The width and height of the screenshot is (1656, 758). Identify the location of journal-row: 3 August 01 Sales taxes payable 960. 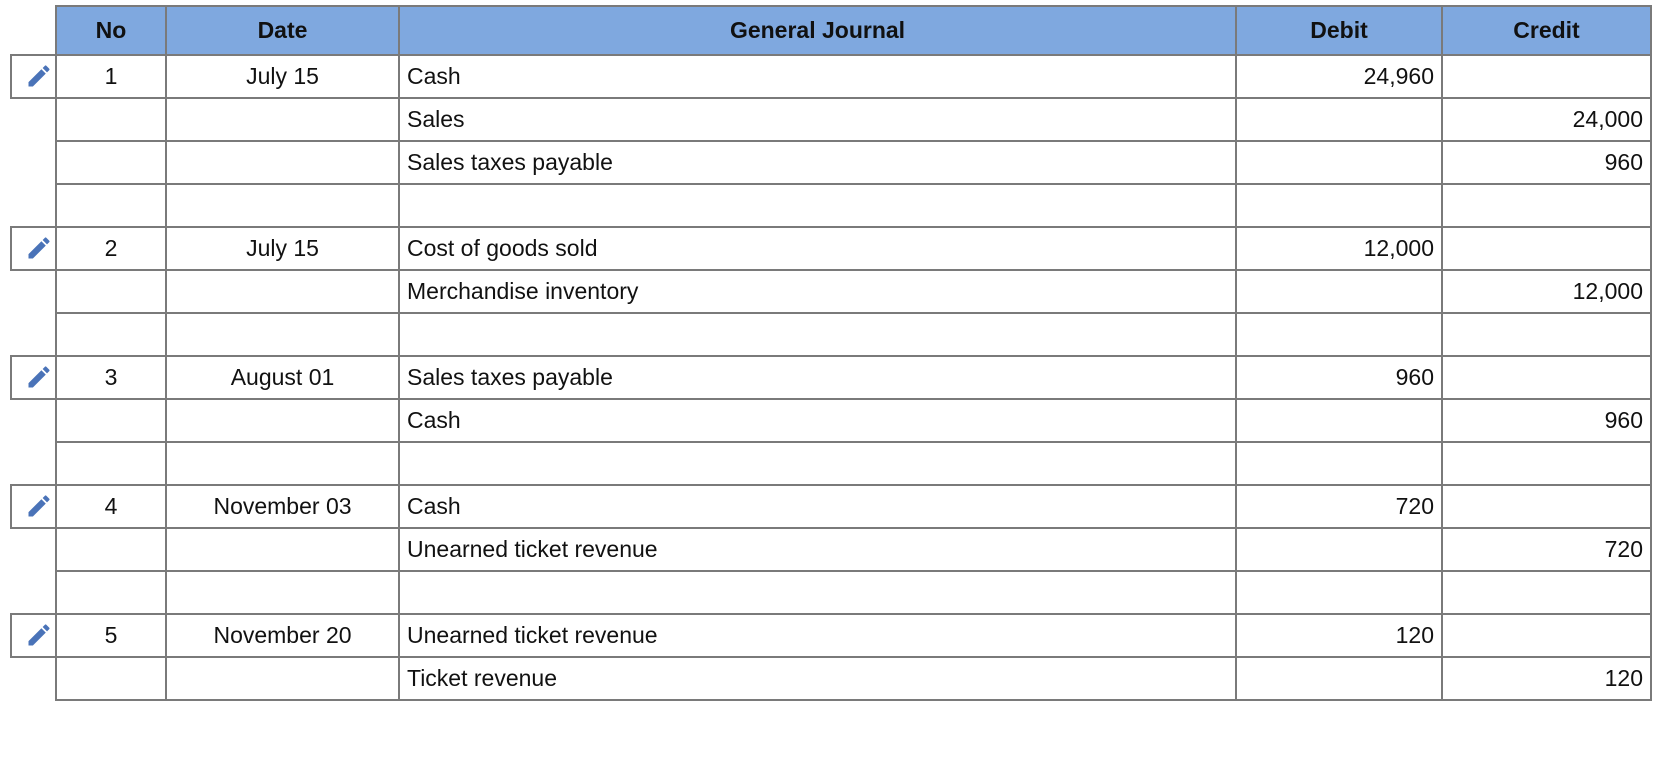
(831, 377).